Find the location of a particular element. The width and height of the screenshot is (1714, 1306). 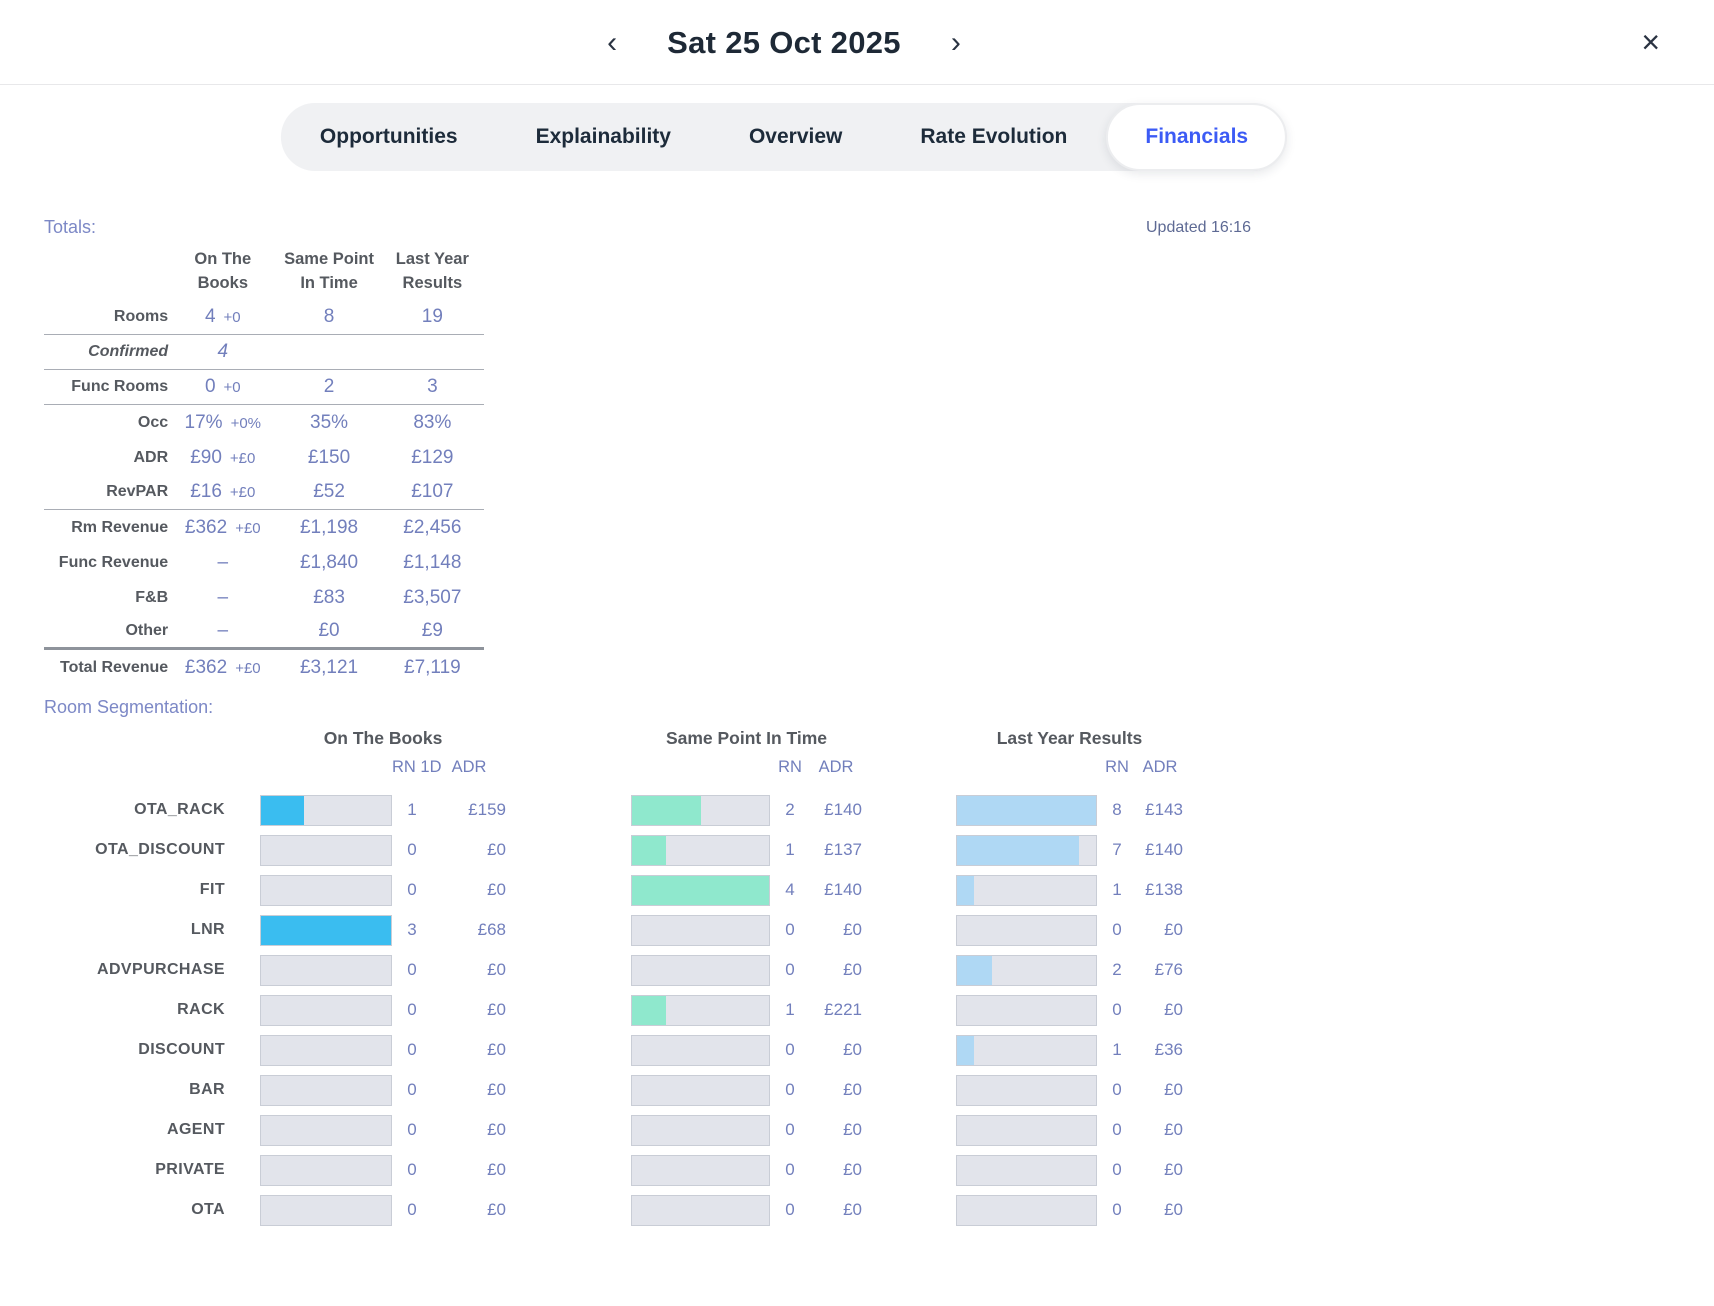

segment-adr-value: £159 is located at coordinates (487, 809).